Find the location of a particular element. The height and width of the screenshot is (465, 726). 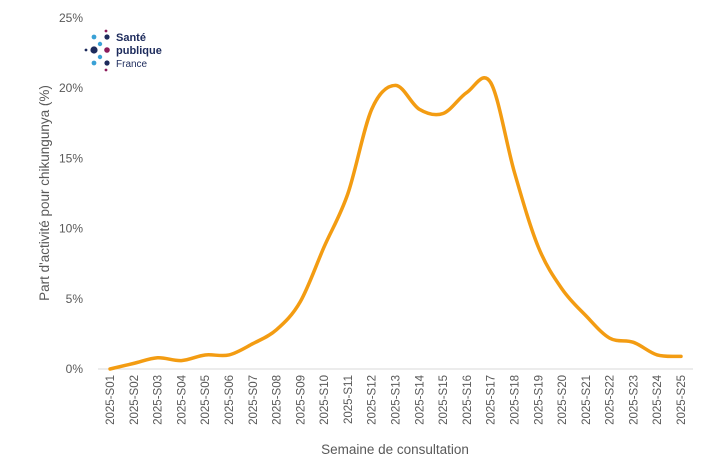

x-tick-label: 2025-S20 is located at coordinates (563, 400).